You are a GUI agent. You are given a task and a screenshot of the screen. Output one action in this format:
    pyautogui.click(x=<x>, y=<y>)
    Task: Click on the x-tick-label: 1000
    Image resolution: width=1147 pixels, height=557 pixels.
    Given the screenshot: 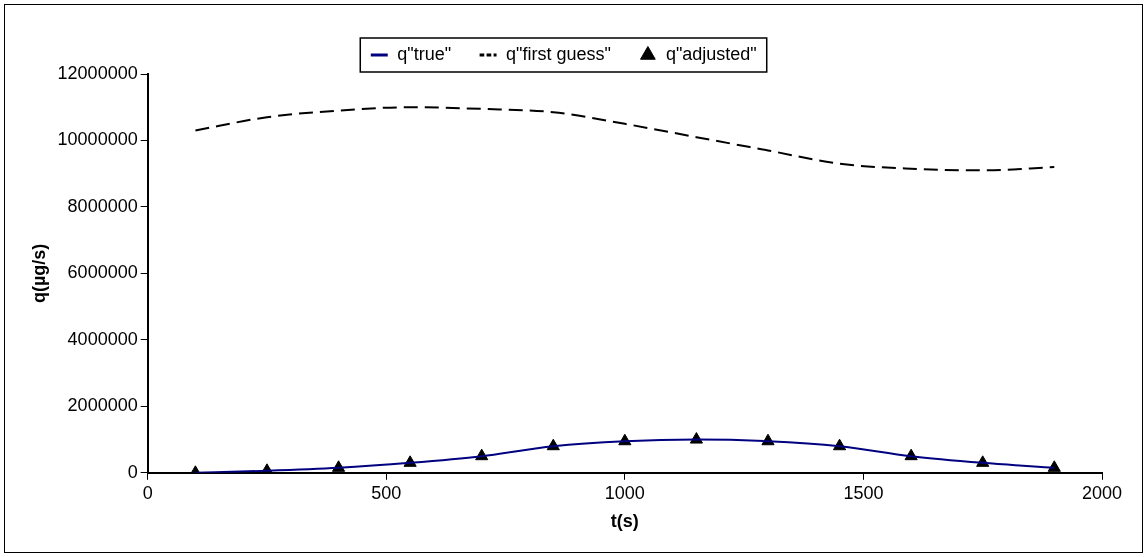 What is the action you would take?
    pyautogui.click(x=624, y=492)
    